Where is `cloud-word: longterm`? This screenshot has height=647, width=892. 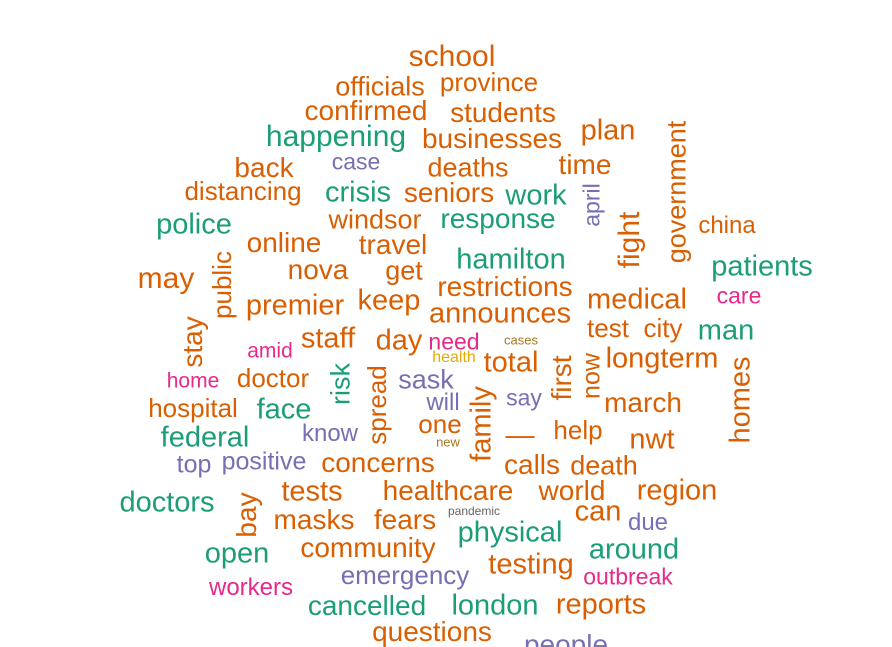 cloud-word: longterm is located at coordinates (662, 358).